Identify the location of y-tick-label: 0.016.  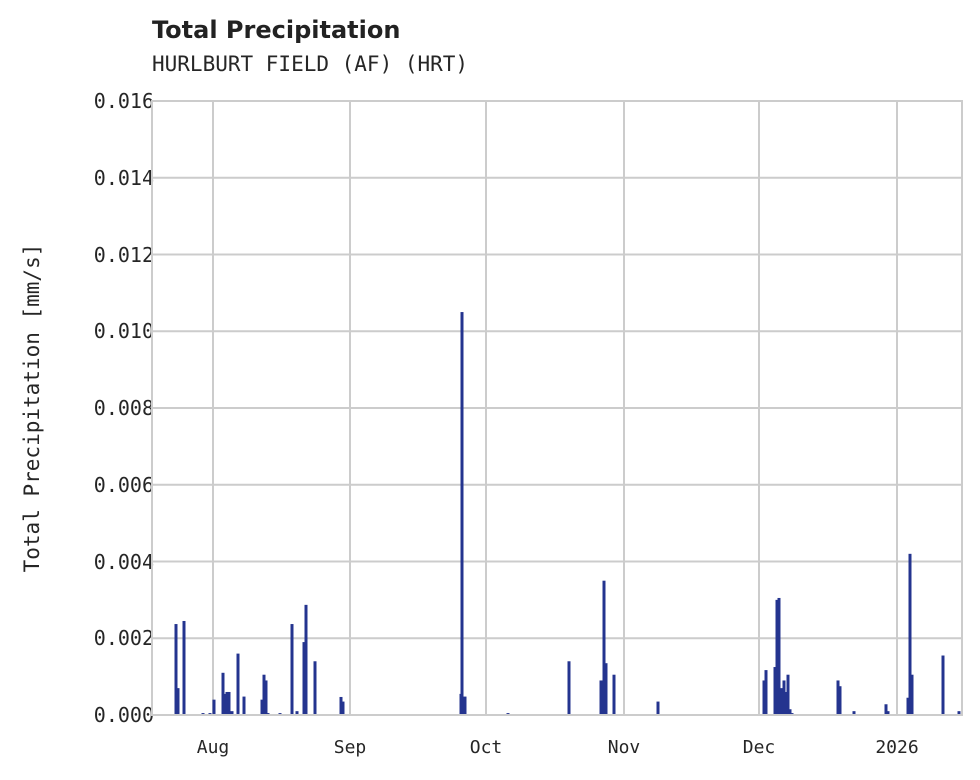
(123, 101).